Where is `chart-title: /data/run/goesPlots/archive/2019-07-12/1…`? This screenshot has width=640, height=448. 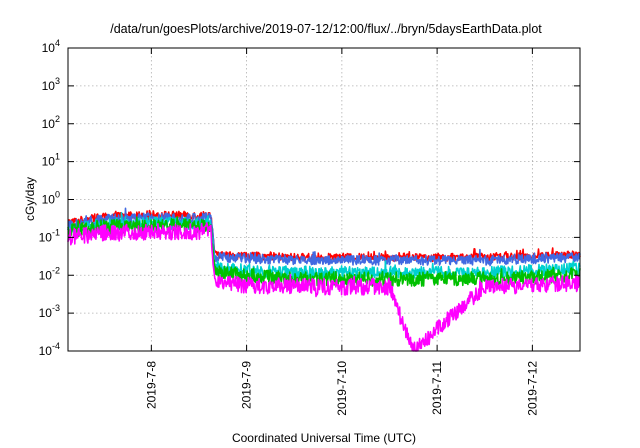 chart-title: /data/run/goesPlots/archive/2019-07-12/1… is located at coordinates (326, 29).